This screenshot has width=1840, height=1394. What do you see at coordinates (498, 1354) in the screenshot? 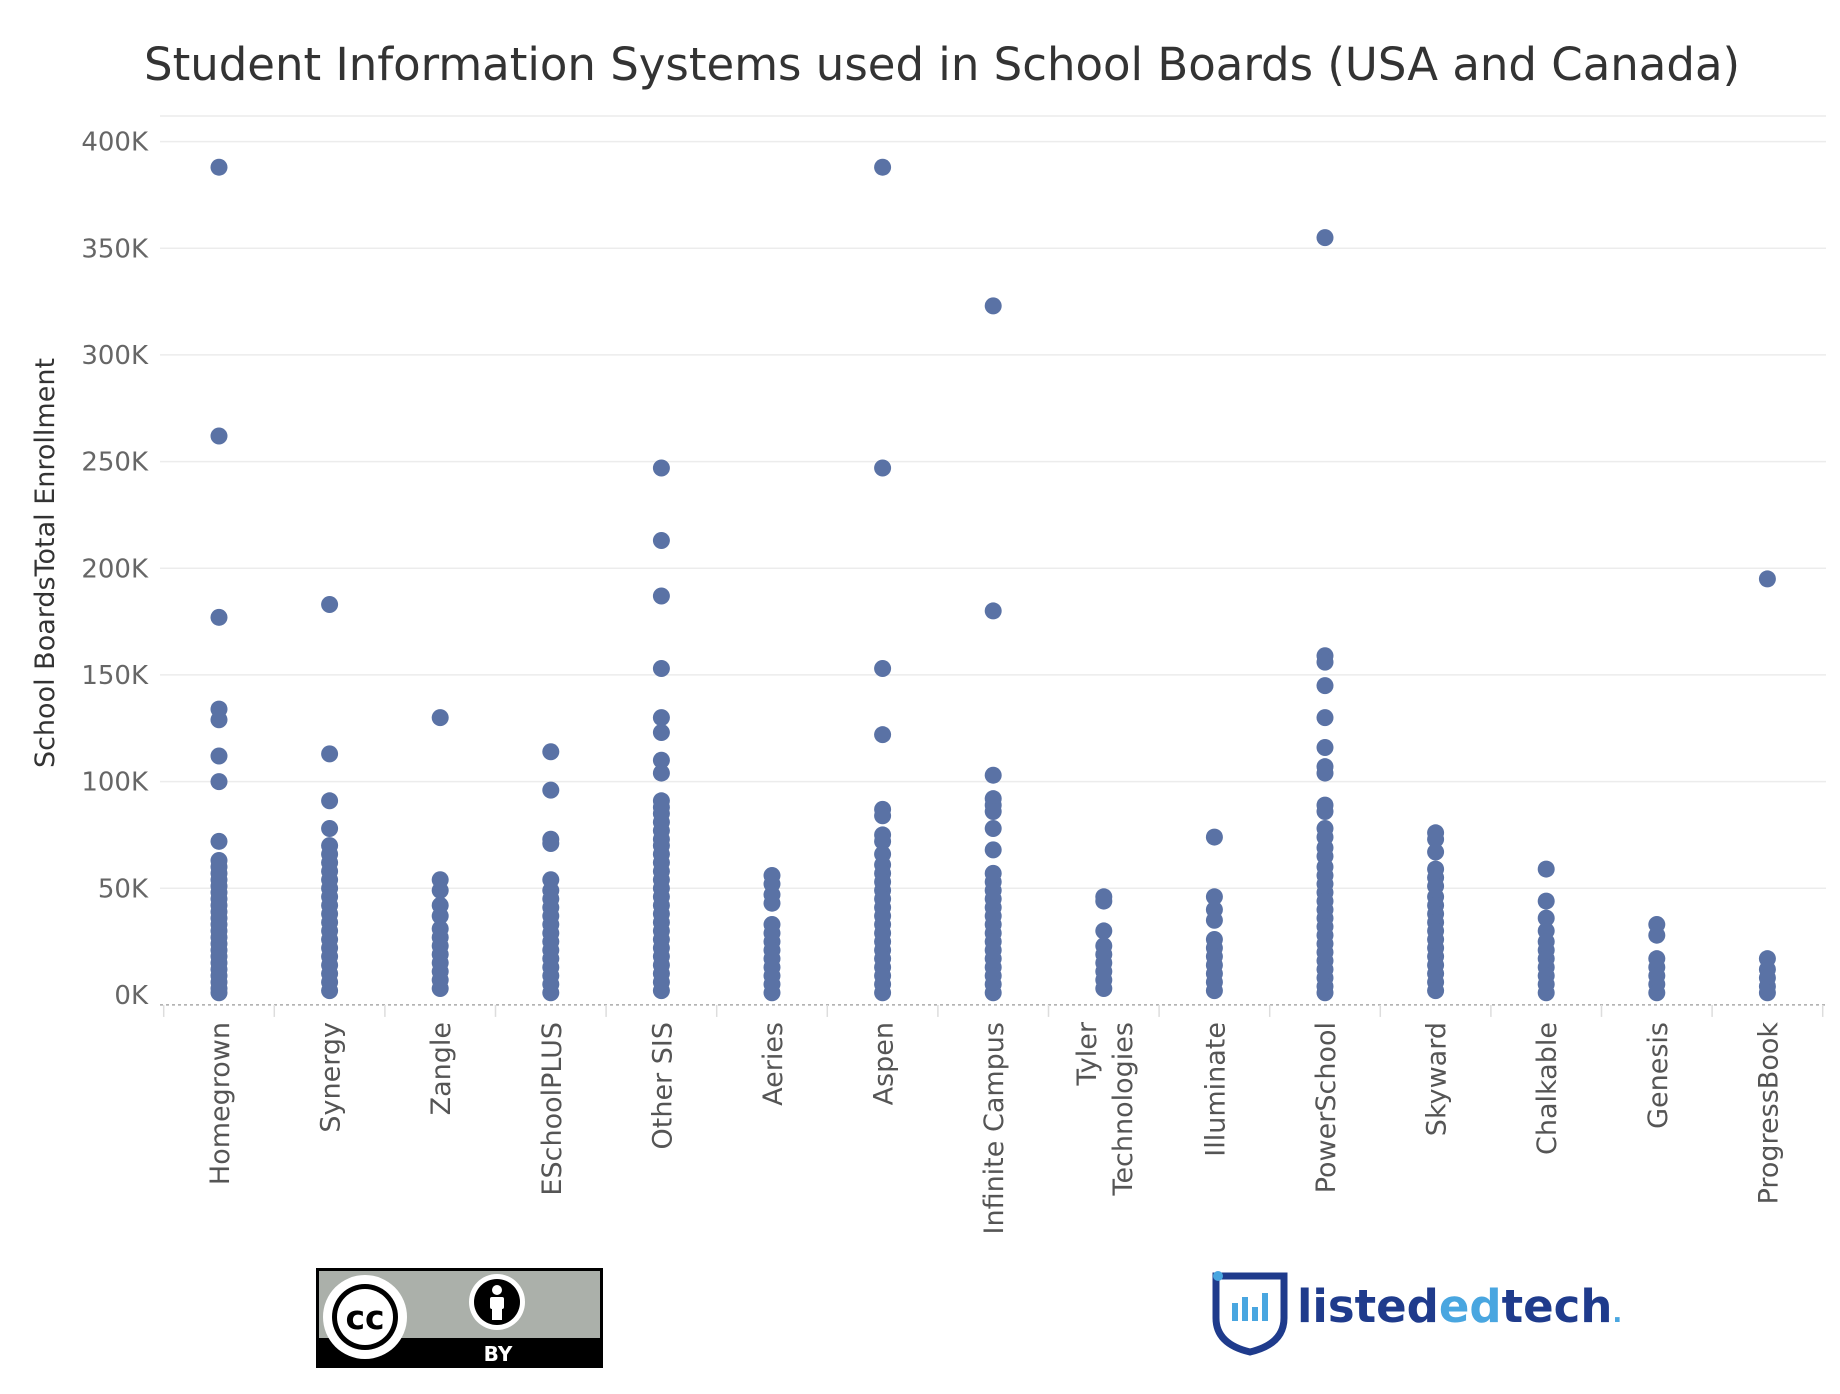
I see `by-label: BY` at bounding box center [498, 1354].